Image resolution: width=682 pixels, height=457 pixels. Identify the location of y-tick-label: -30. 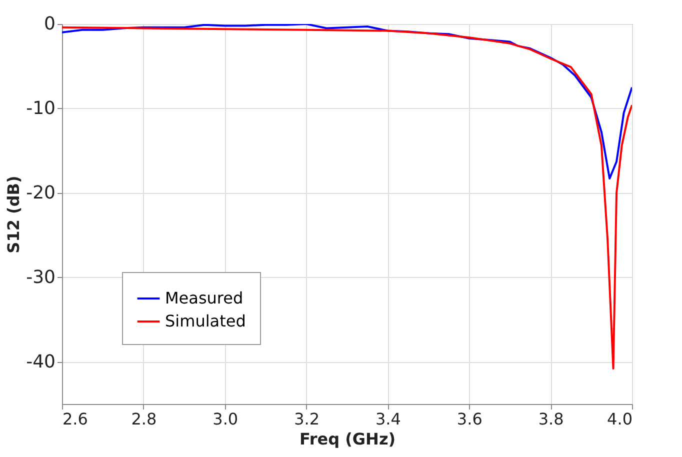
(41, 277).